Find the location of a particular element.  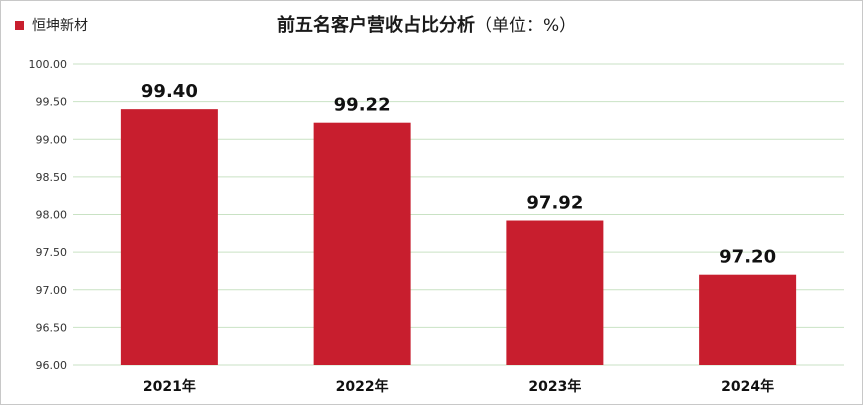

x-category-label: 2023年 is located at coordinates (554, 386).